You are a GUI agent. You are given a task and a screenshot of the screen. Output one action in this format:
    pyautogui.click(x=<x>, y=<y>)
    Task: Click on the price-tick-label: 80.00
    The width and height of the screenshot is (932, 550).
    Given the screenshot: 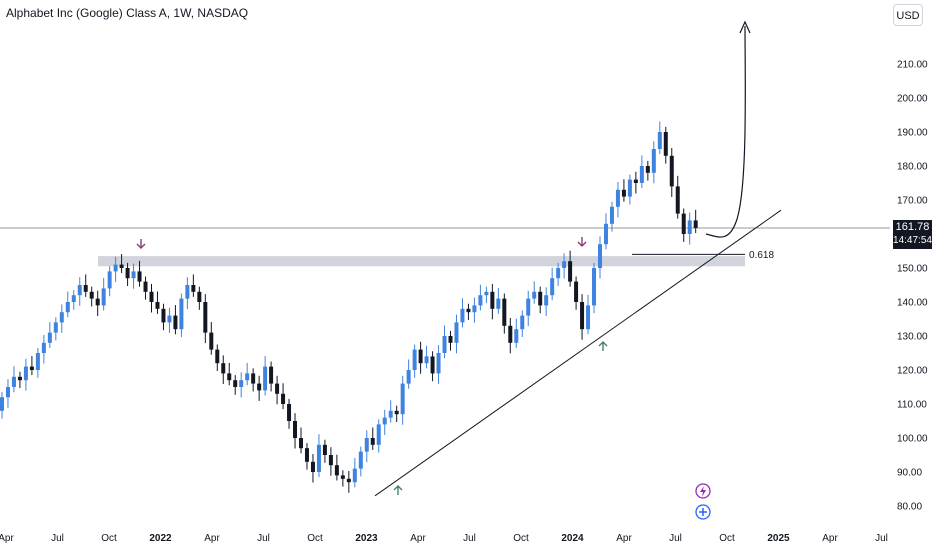 What is the action you would take?
    pyautogui.click(x=909, y=507)
    